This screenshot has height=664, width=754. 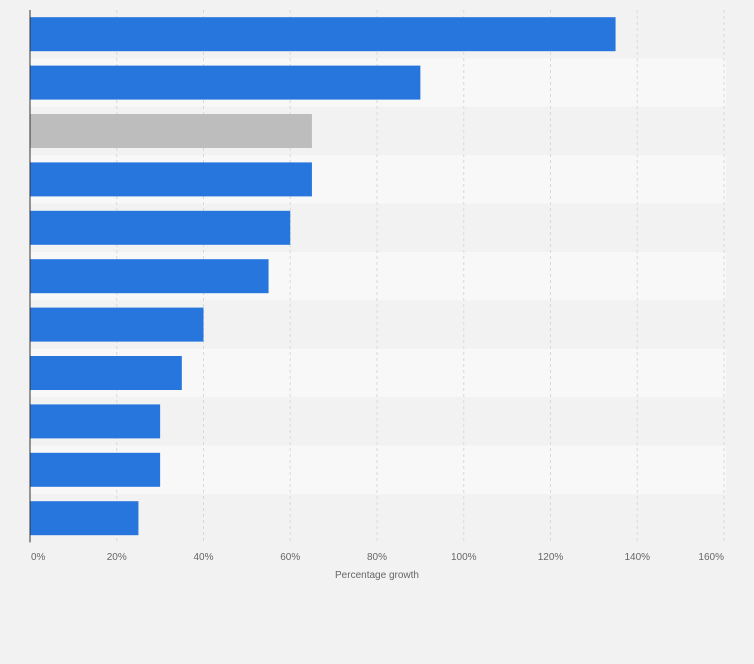 I want to click on x-tick-label: 100%, so click(x=464, y=557).